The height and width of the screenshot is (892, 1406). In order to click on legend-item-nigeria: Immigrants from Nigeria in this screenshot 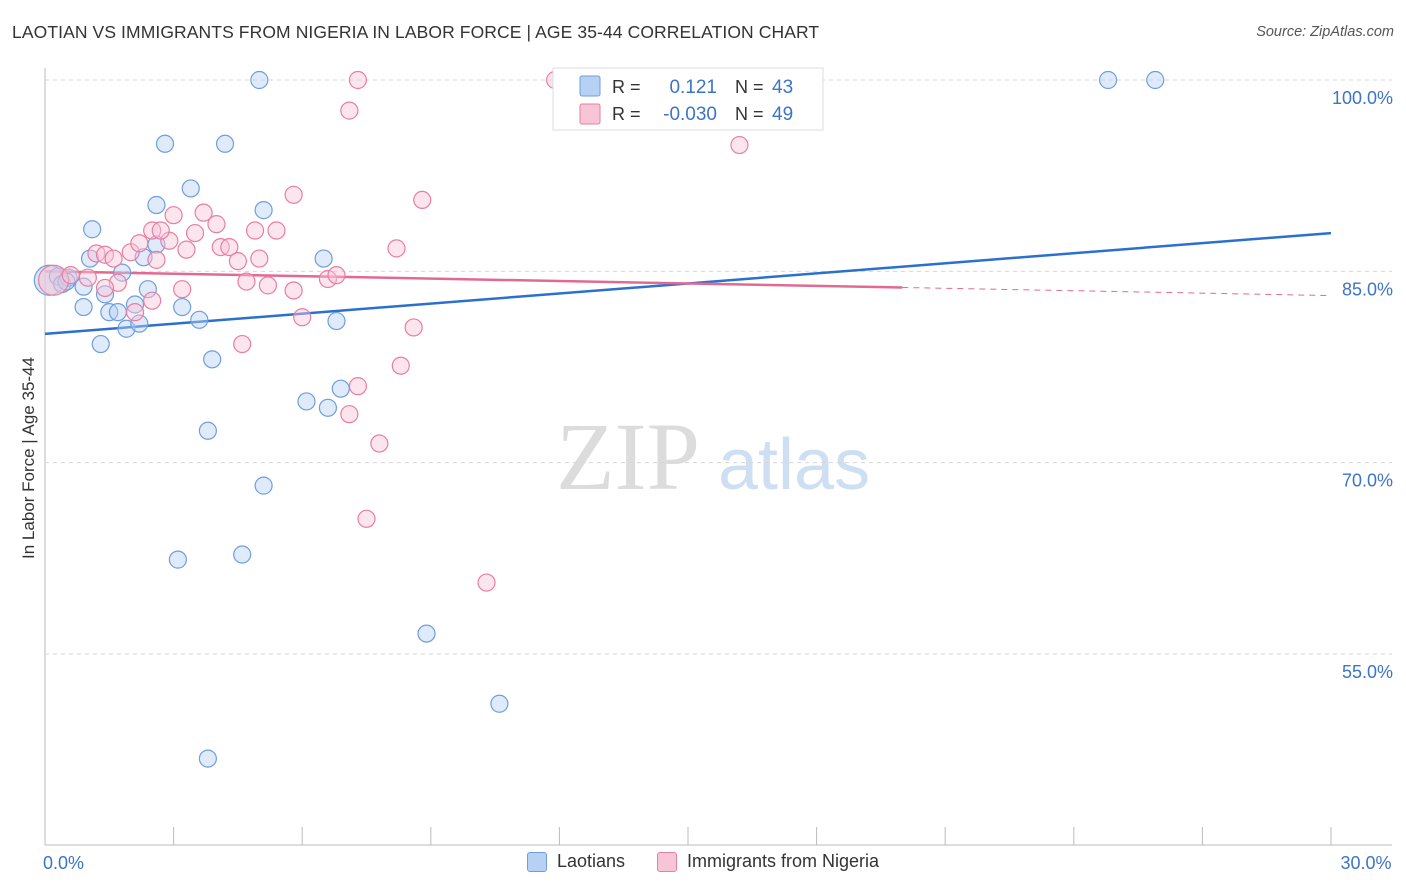, I will do `click(768, 861)`.